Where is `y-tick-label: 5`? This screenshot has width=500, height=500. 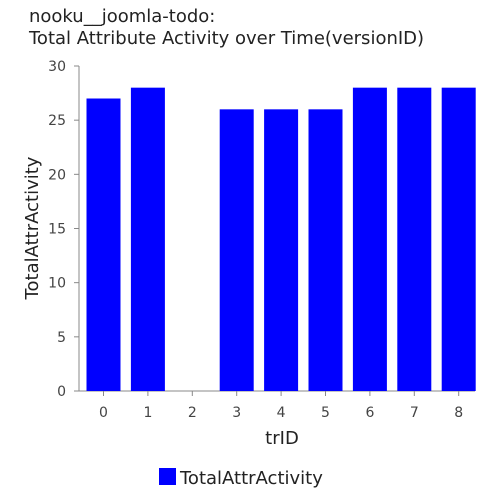
y-tick-label: 5 is located at coordinates (61, 338).